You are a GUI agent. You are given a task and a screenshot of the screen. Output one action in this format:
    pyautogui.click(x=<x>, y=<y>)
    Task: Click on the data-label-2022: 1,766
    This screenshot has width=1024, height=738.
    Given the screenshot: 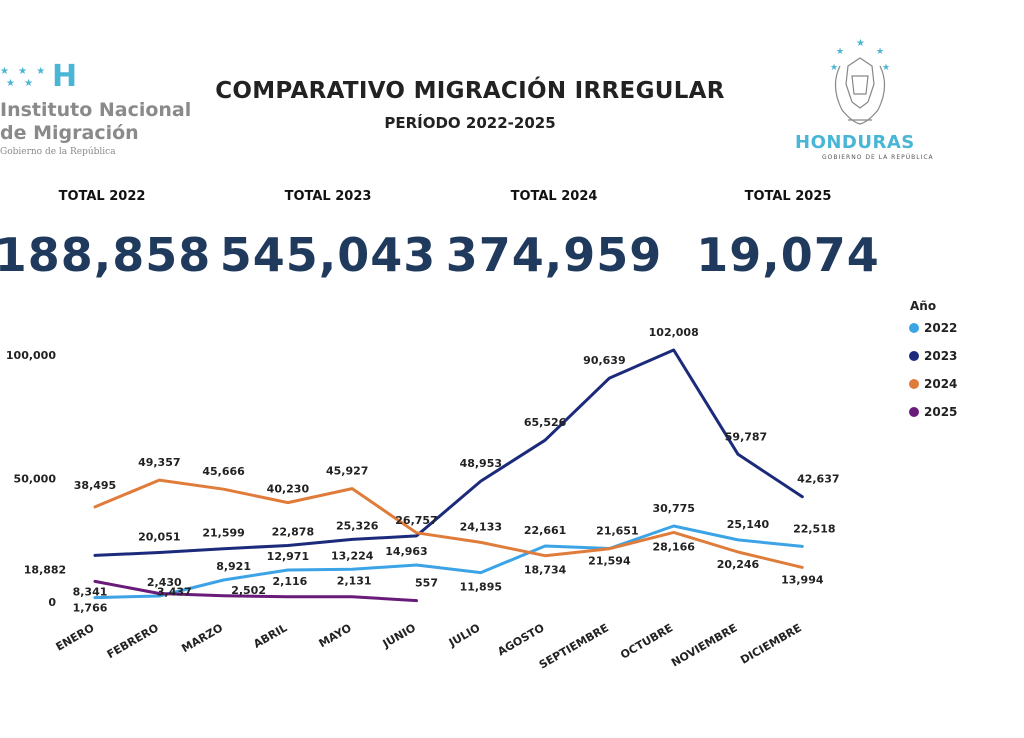 What is the action you would take?
    pyautogui.click(x=90, y=608)
    